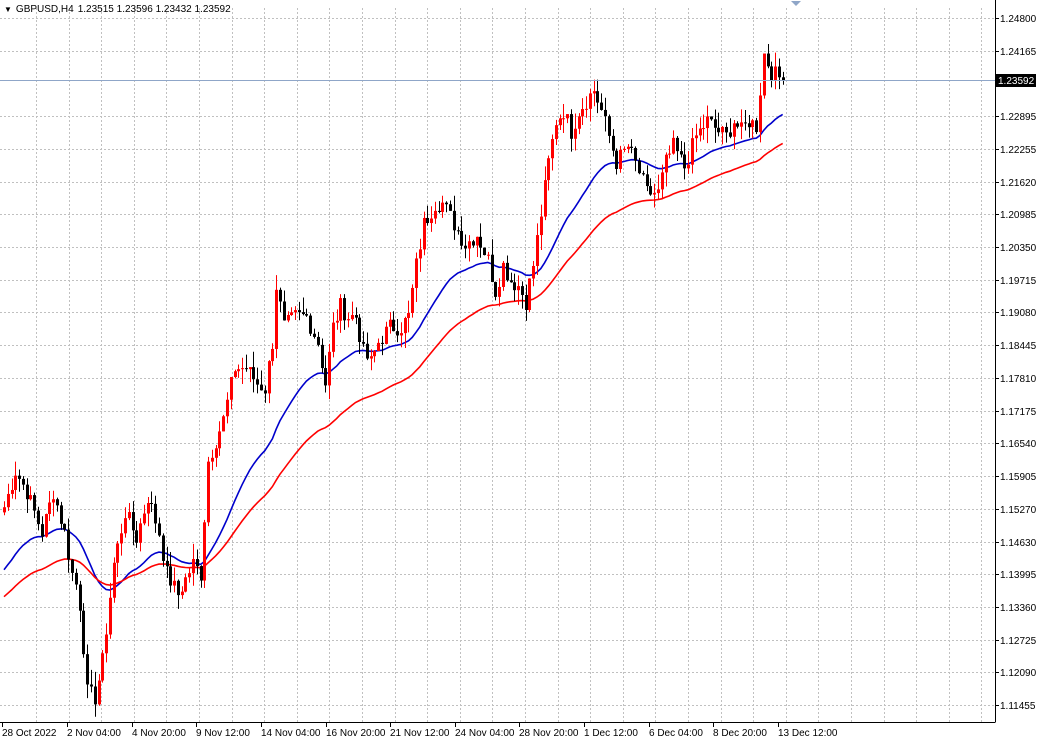  Describe the element at coordinates (1018, 215) in the screenshot. I see `y-tick-label: 1.20985` at that location.